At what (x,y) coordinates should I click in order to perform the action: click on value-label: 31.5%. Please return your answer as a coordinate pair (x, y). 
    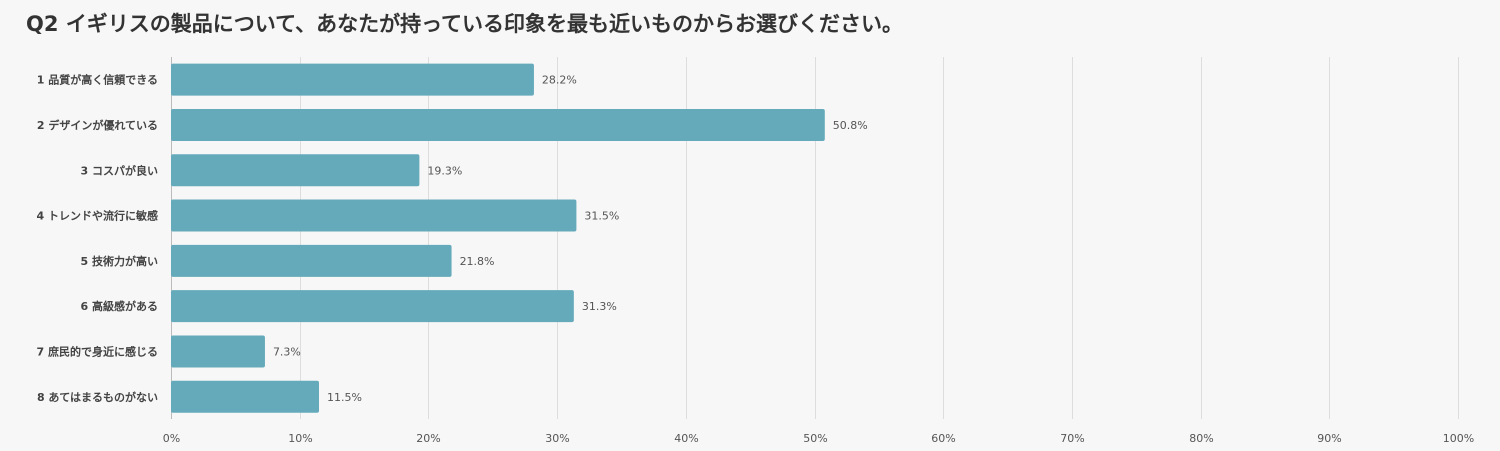
    Looking at the image, I should click on (601, 216).